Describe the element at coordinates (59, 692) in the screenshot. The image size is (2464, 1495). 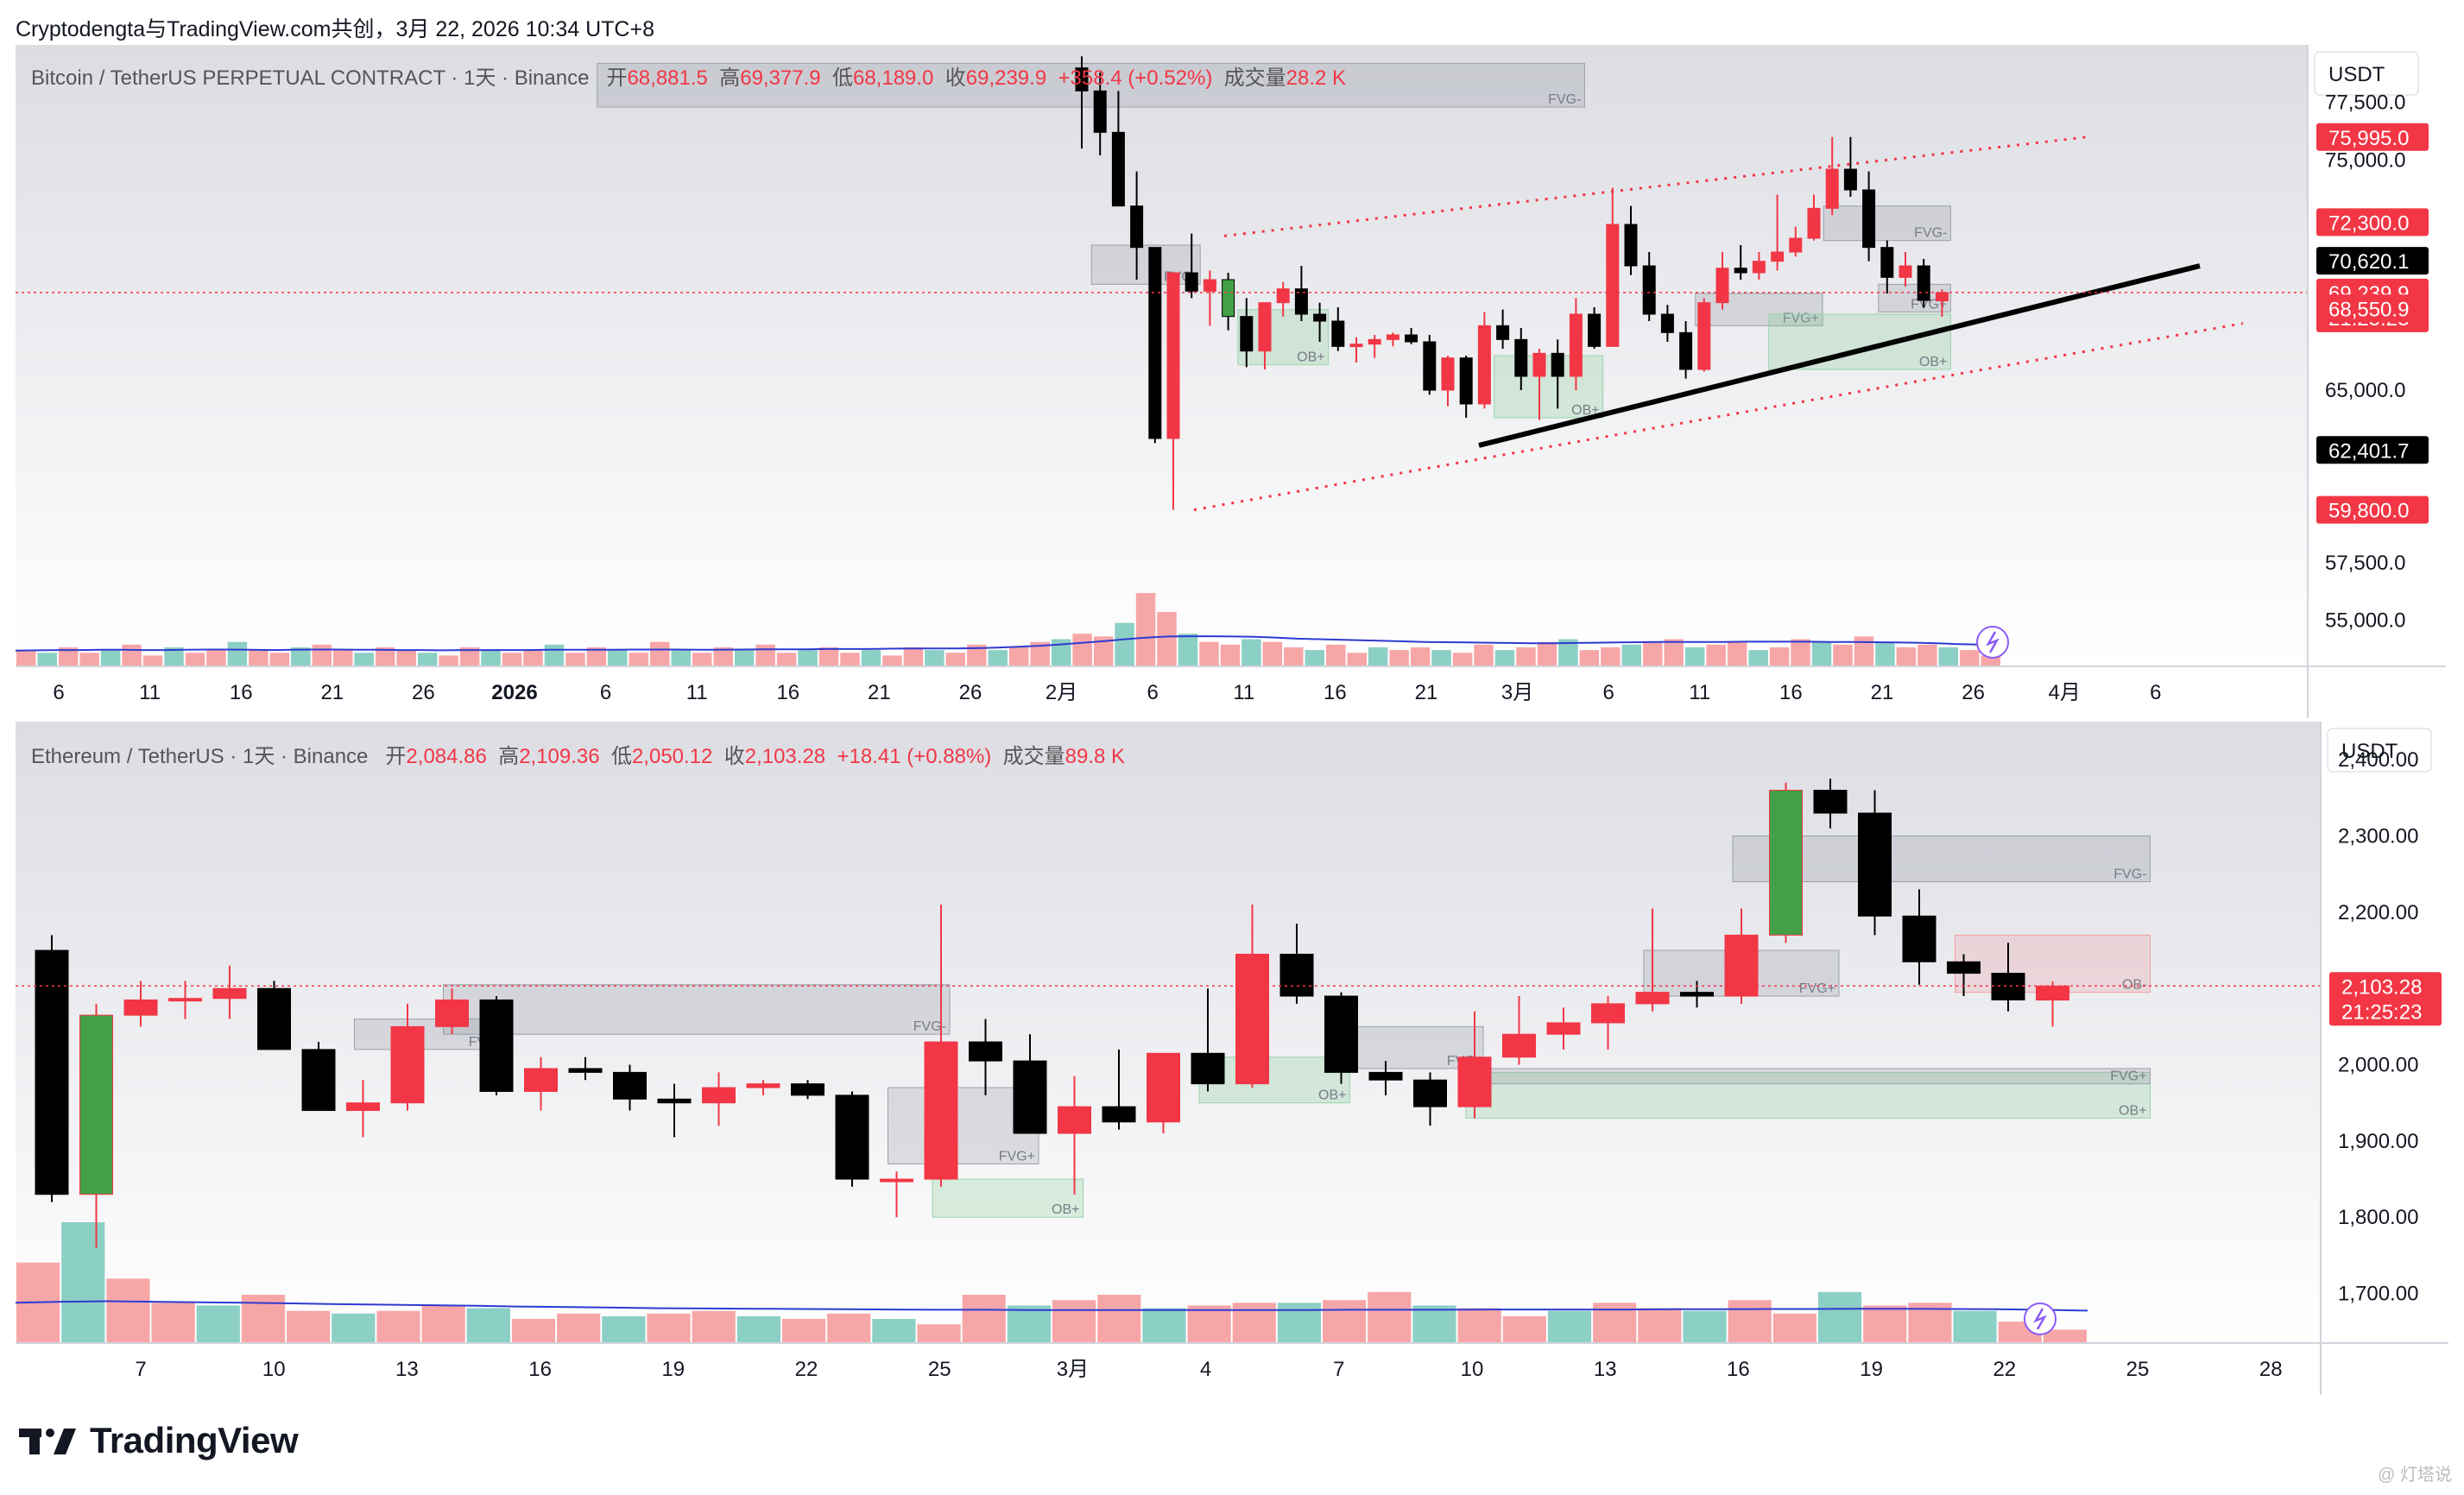
I see `x-tick-label: 6` at that location.